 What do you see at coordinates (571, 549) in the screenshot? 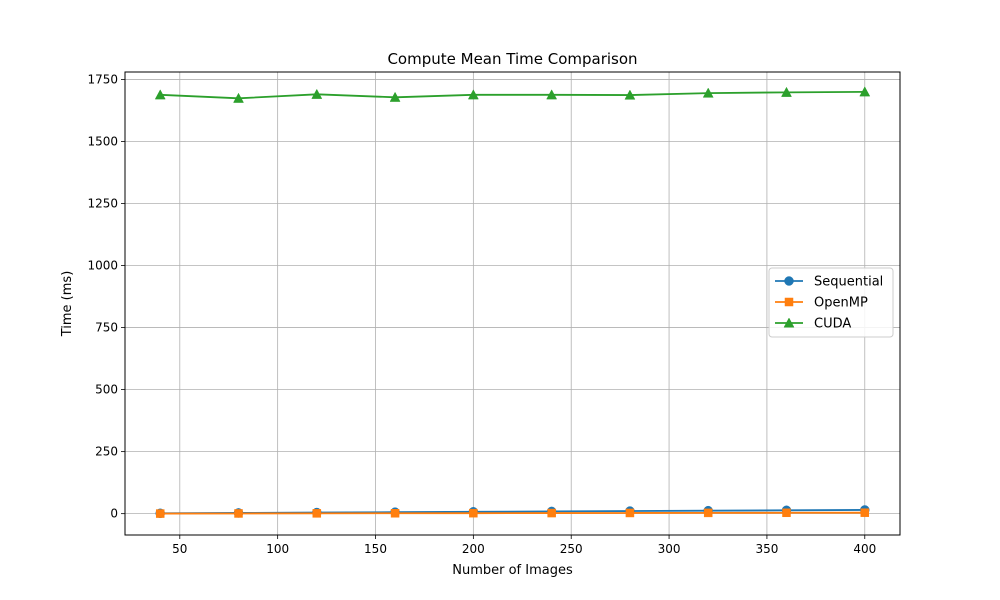
I see `x-tick-label: 250` at bounding box center [571, 549].